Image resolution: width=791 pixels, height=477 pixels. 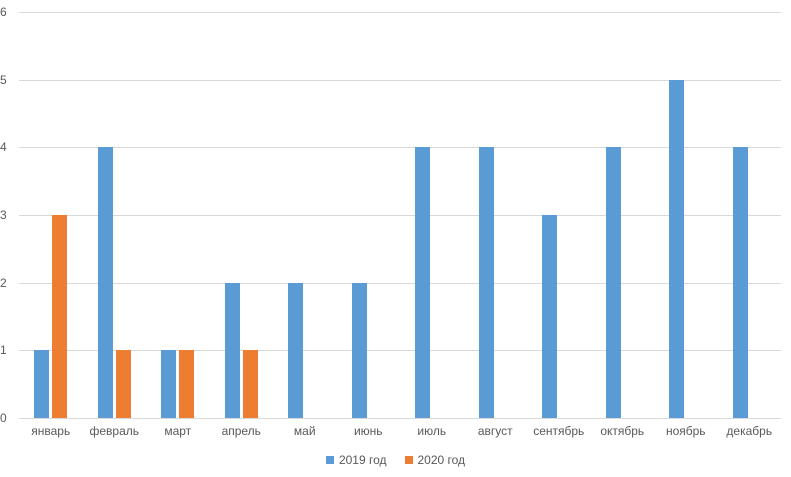 What do you see at coordinates (304, 431) in the screenshot?
I see `x-tick-label: май` at bounding box center [304, 431].